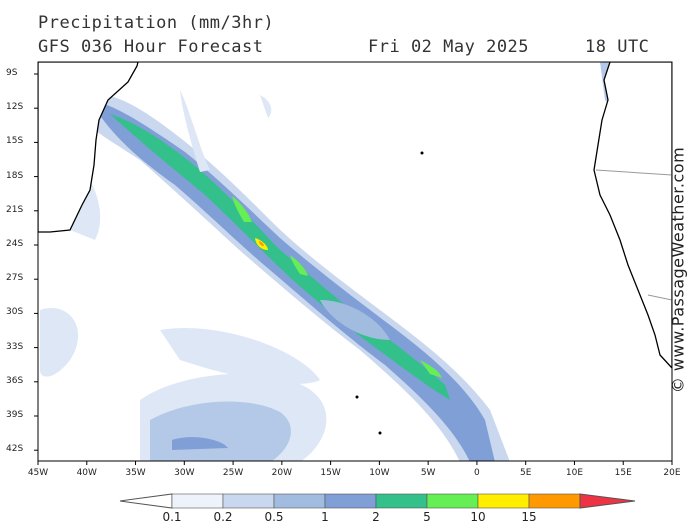  Describe the element at coordinates (478, 517) in the screenshot. I see `colorbar-label: 10` at that location.